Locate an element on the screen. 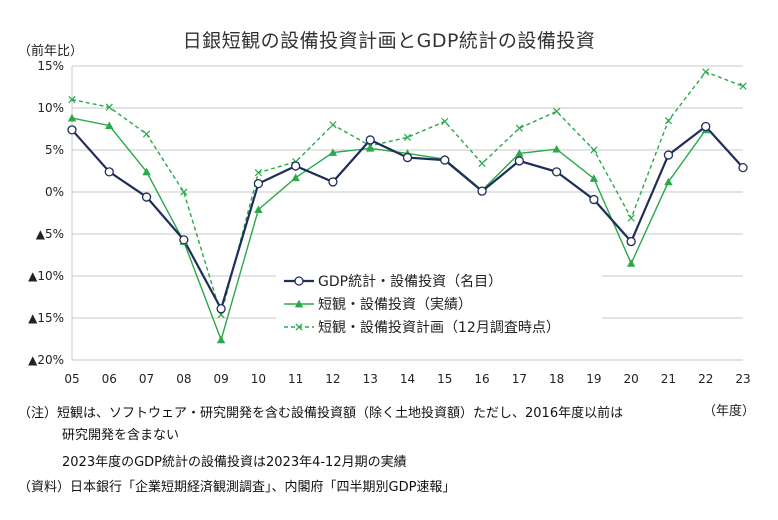 The width and height of the screenshot is (778, 520). legend-label: GDP統計・設備投資（名目） is located at coordinates (410, 282).